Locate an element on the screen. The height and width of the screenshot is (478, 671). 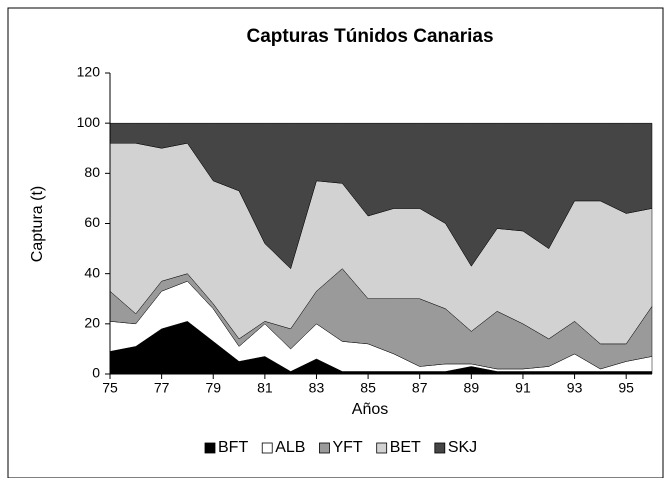
y-tick-label: 40 is located at coordinates (92, 272).